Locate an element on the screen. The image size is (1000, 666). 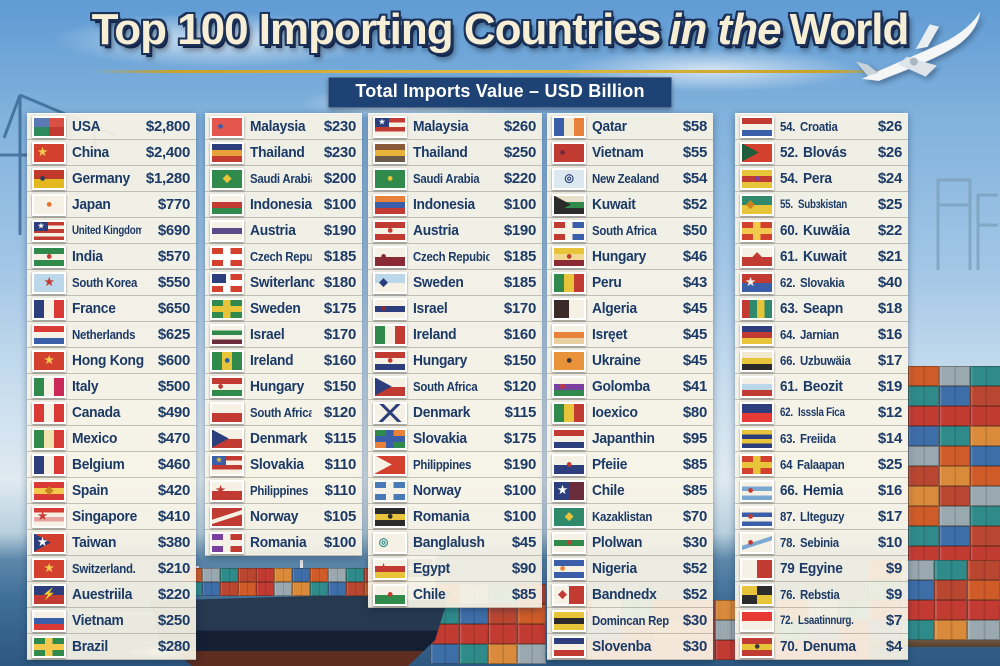
import-value: $2,400 is located at coordinates (167, 152).